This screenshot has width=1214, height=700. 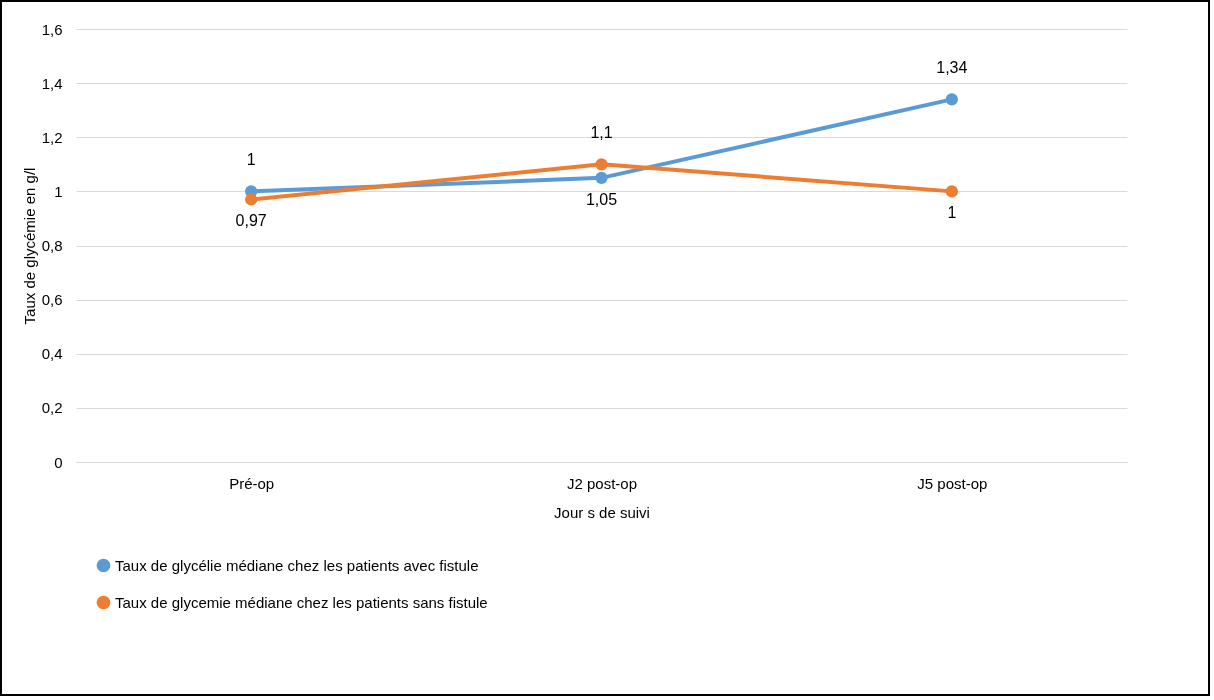 I want to click on data-label: 1,05, so click(x=601, y=199).